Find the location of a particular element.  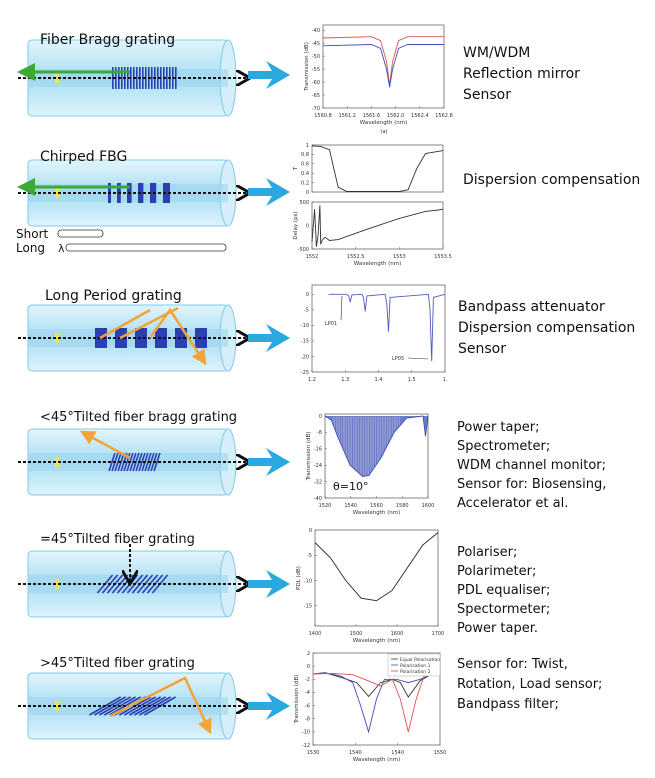

y-tick-label: 1 is located at coordinates (307, 146).